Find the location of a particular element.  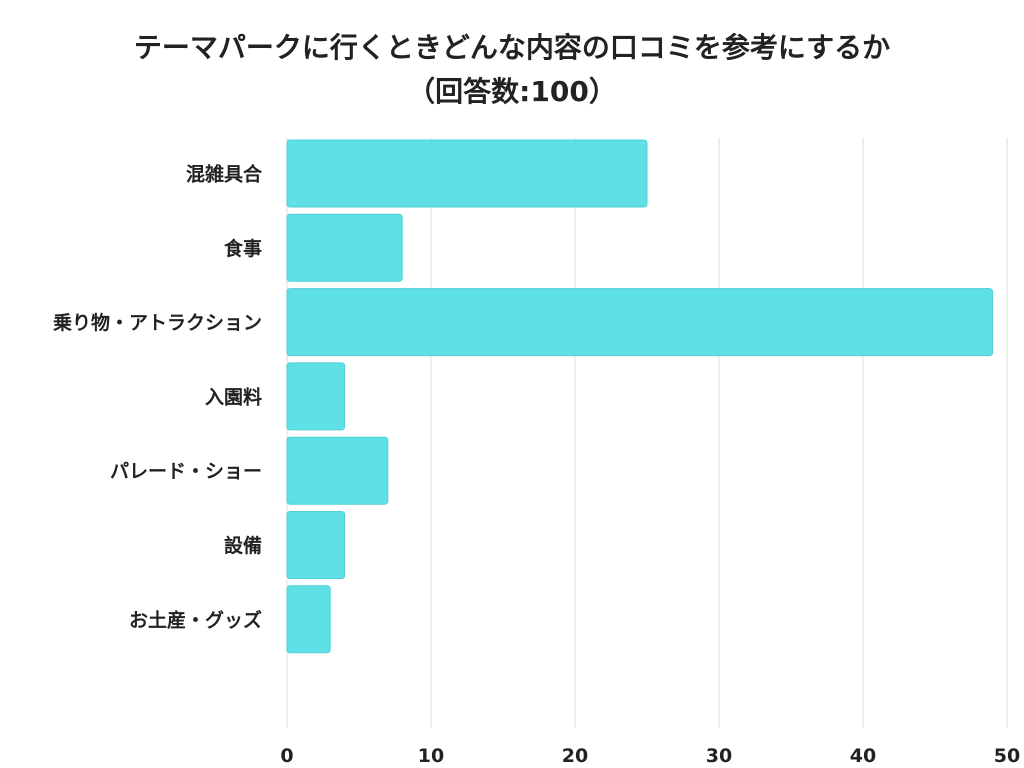

chart-title: テーマパークに行くときどんな内容の口コミを参考にするか is located at coordinates (512, 47).